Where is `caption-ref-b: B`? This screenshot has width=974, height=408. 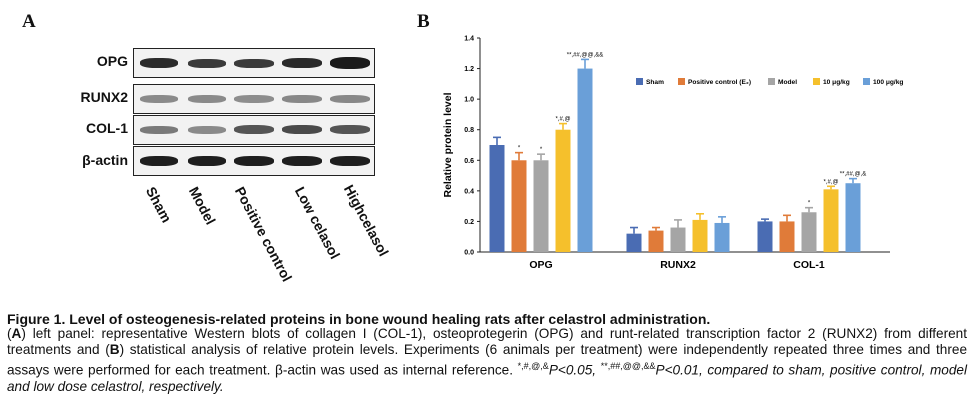 caption-ref-b: B is located at coordinates (114, 350).